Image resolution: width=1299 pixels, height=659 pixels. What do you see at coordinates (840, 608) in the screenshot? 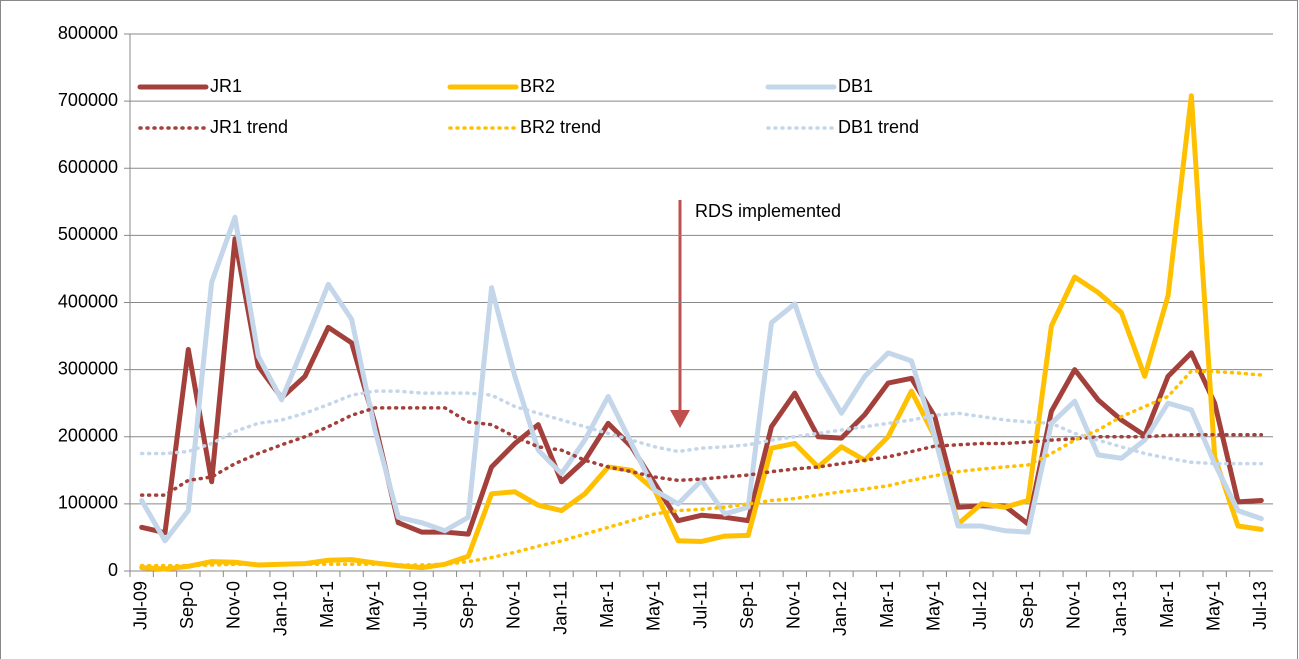
I see `x-tick-label: Jan-12` at bounding box center [840, 608].